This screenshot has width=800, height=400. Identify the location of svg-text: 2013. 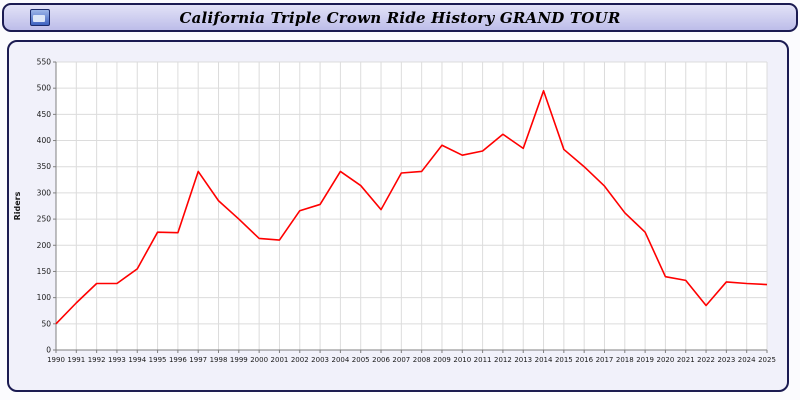
(523, 360).